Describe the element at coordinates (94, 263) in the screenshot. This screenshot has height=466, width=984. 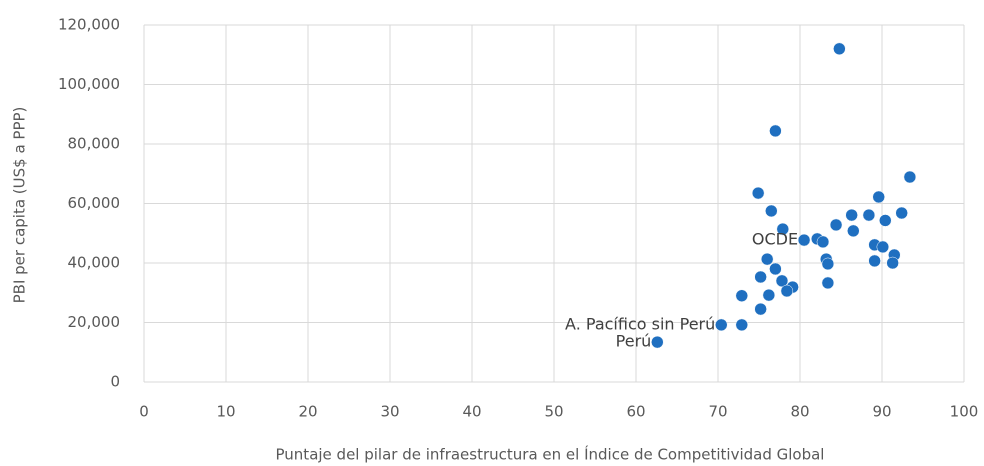
I see `y-tick-label: 40,000` at that location.